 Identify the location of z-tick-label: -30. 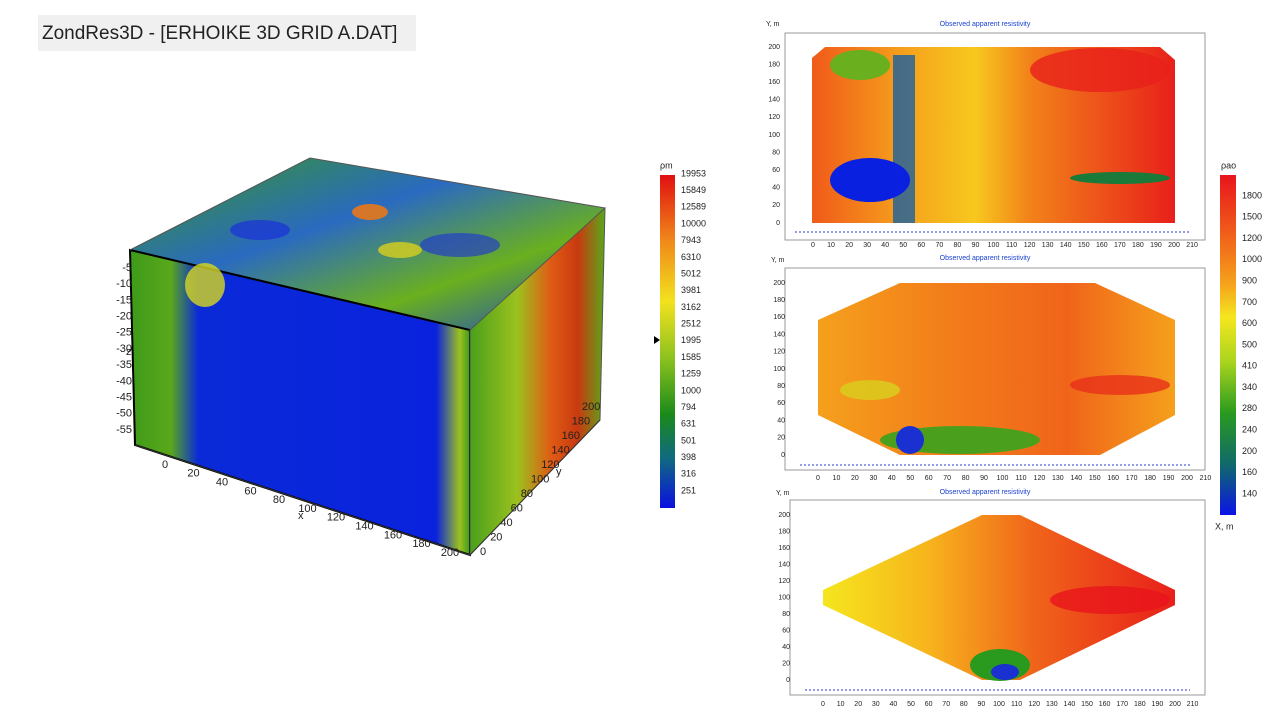
(124, 349).